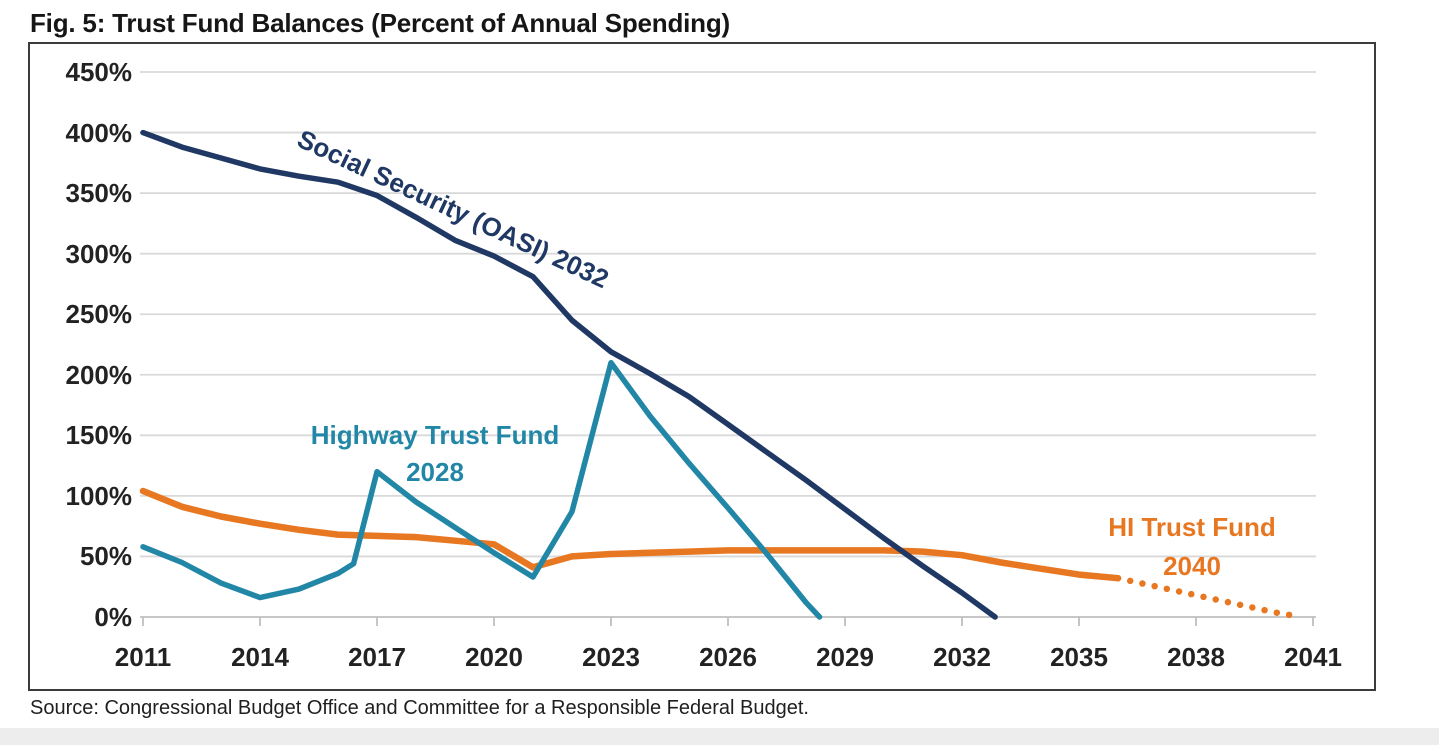 Image resolution: width=1439 pixels, height=745 pixels. Describe the element at coordinates (99, 374) in the screenshot. I see `y-axis-tick-label: 200%` at that location.